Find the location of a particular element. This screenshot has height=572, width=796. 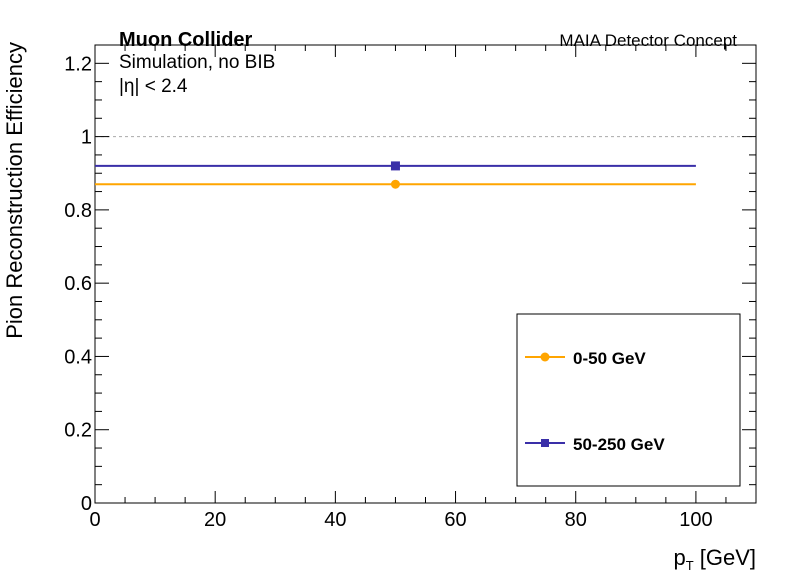

legend-label-series-1: 50-250 GeV is located at coordinates (619, 444).